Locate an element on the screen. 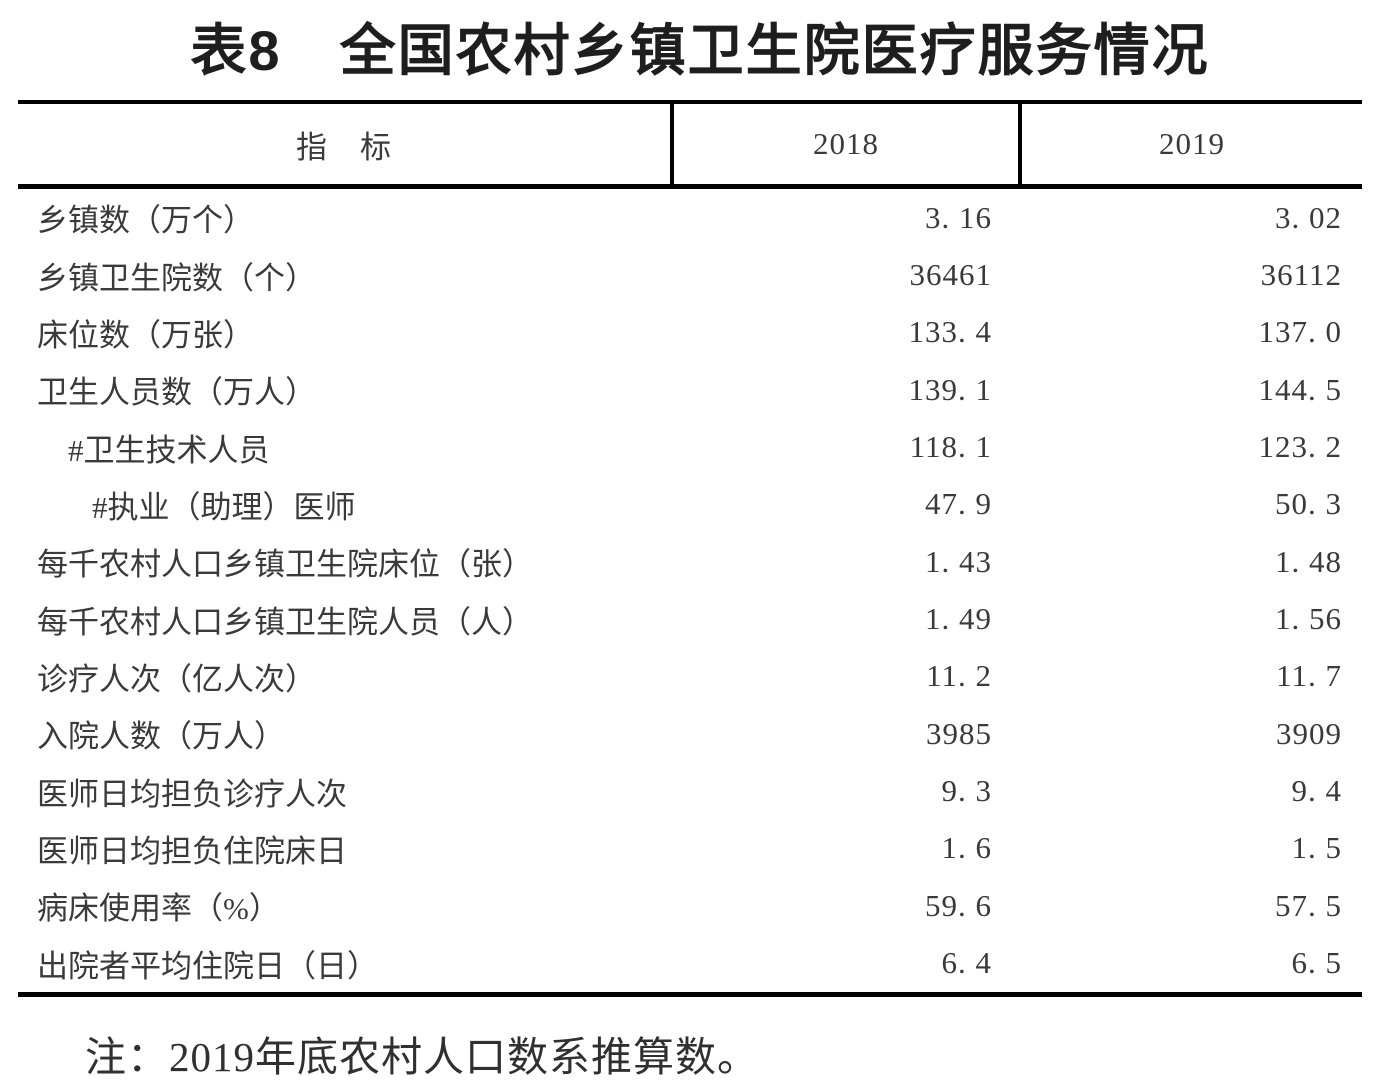  value-2019: 1. 48 is located at coordinates (1308, 561).